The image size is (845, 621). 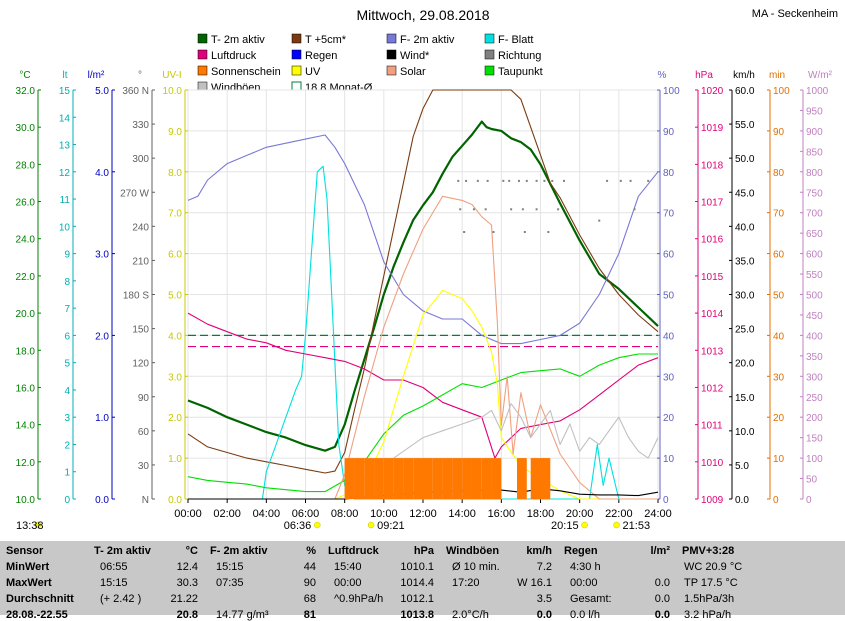 What do you see at coordinates (246, 72) in the screenshot?
I see `legend-label: Sonnenschein` at bounding box center [246, 72].